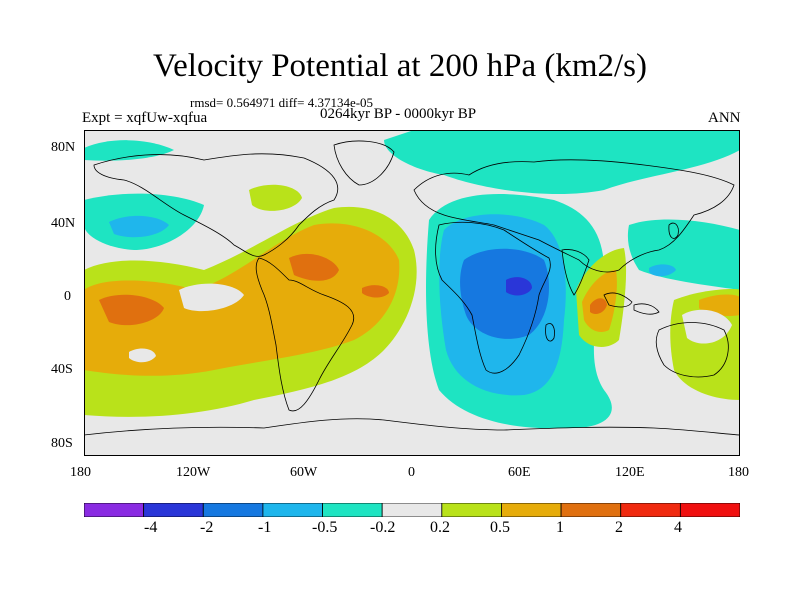 The image size is (800, 600). I want to click on contour-gray-hole-pacific, so click(211, 297).